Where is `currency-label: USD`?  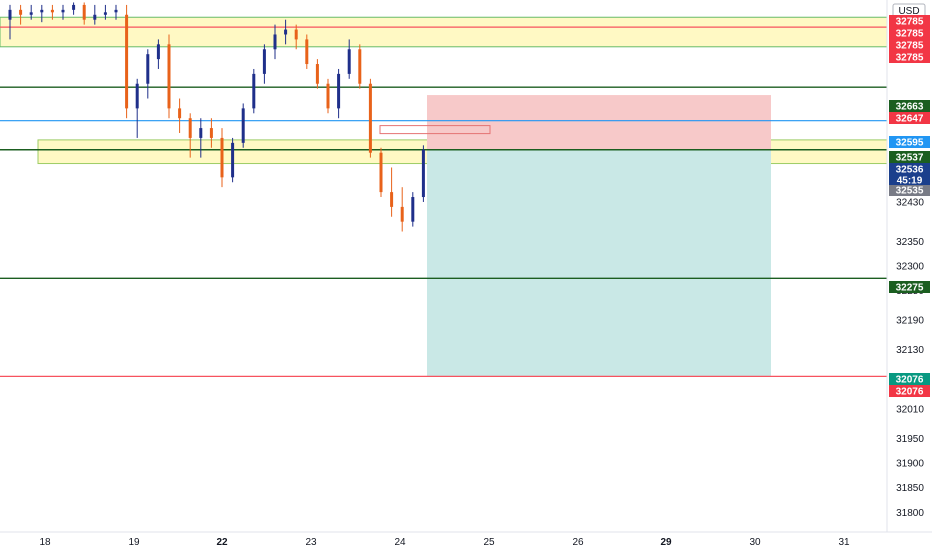 currency-label: USD is located at coordinates (908, 11).